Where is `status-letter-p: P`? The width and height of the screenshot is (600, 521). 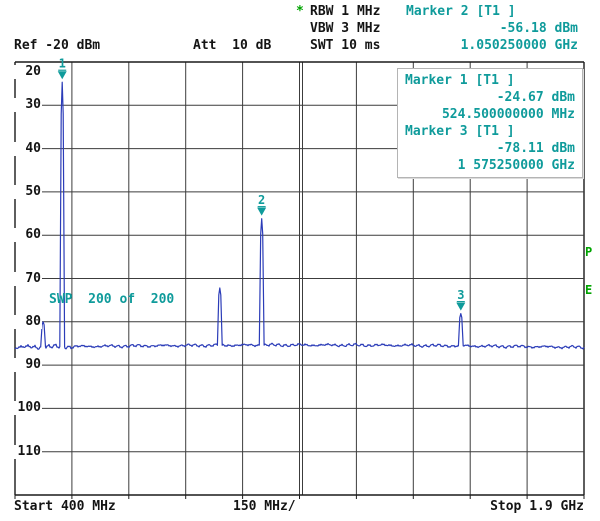
status-letter-p: P is located at coordinates (589, 252).